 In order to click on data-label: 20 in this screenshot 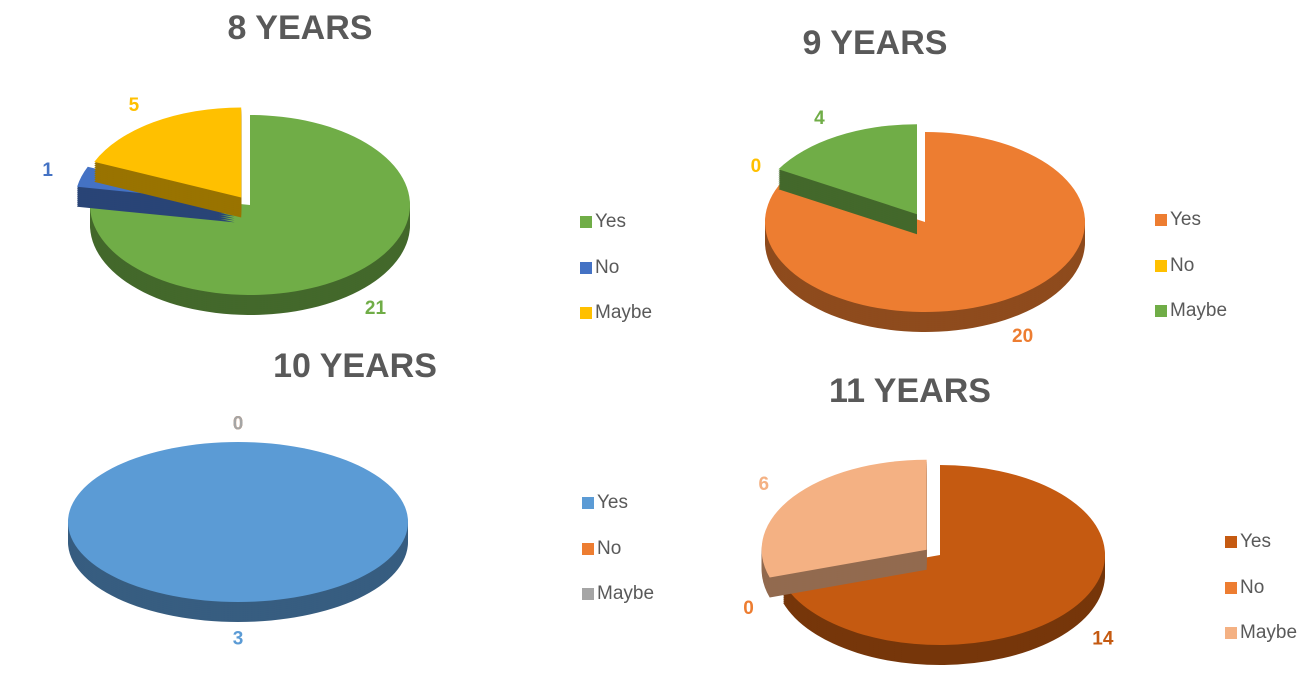, I will do `click(1022, 336)`.